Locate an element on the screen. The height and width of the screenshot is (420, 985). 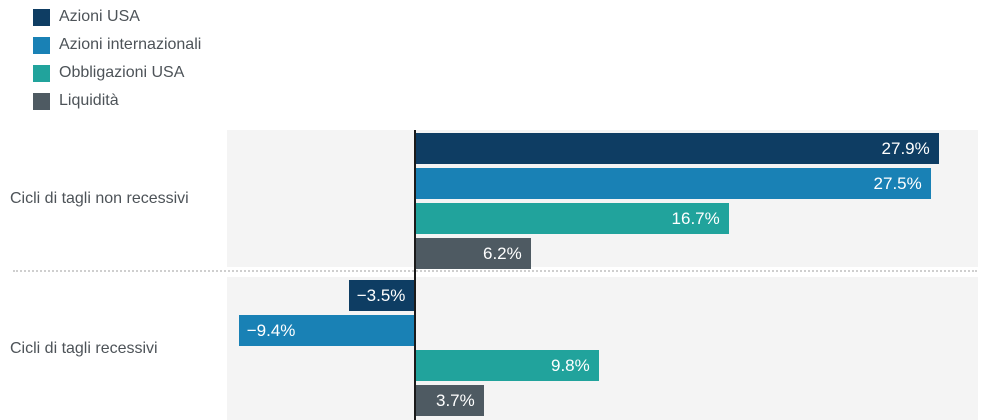
bar-obbligazioni-usa: 16.7% is located at coordinates (571, 218).